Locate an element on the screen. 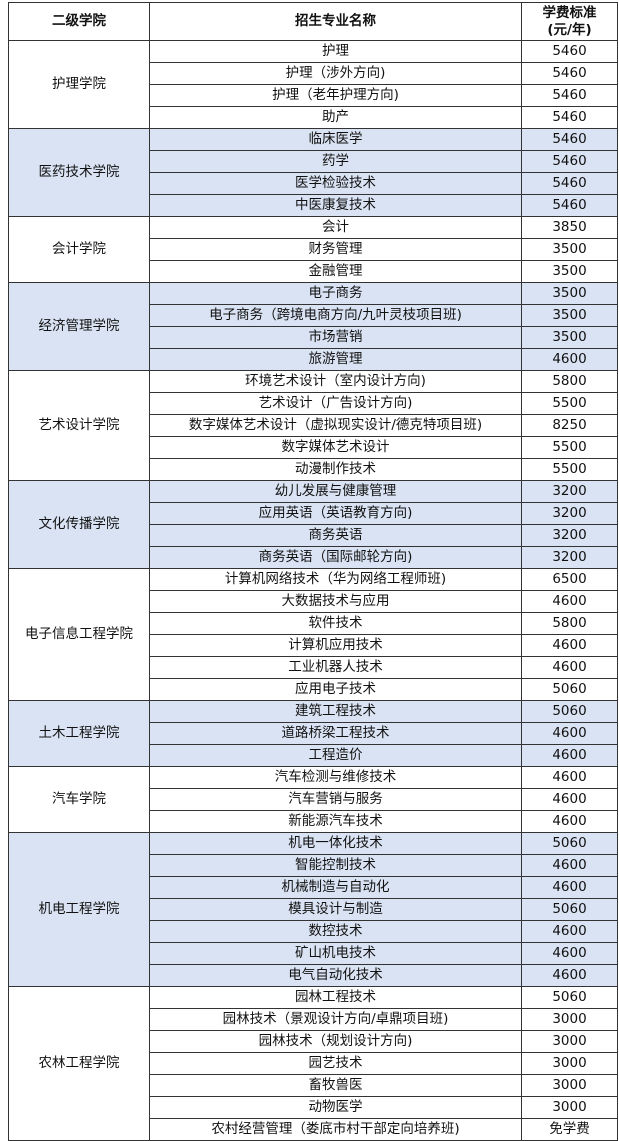 This screenshot has height=1141, width=619. table-row: 软件技术 5800 is located at coordinates (313, 623).